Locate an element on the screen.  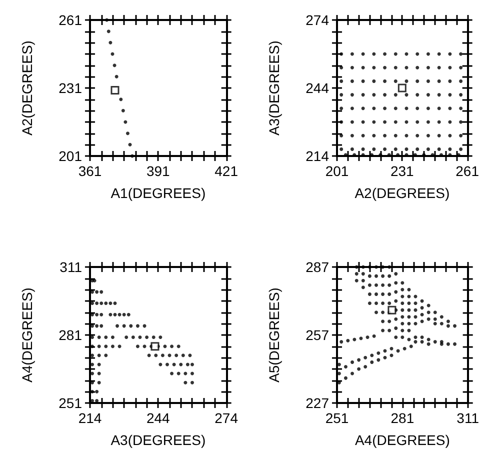
y-tick-label: 261 is located at coordinates (70, 20).